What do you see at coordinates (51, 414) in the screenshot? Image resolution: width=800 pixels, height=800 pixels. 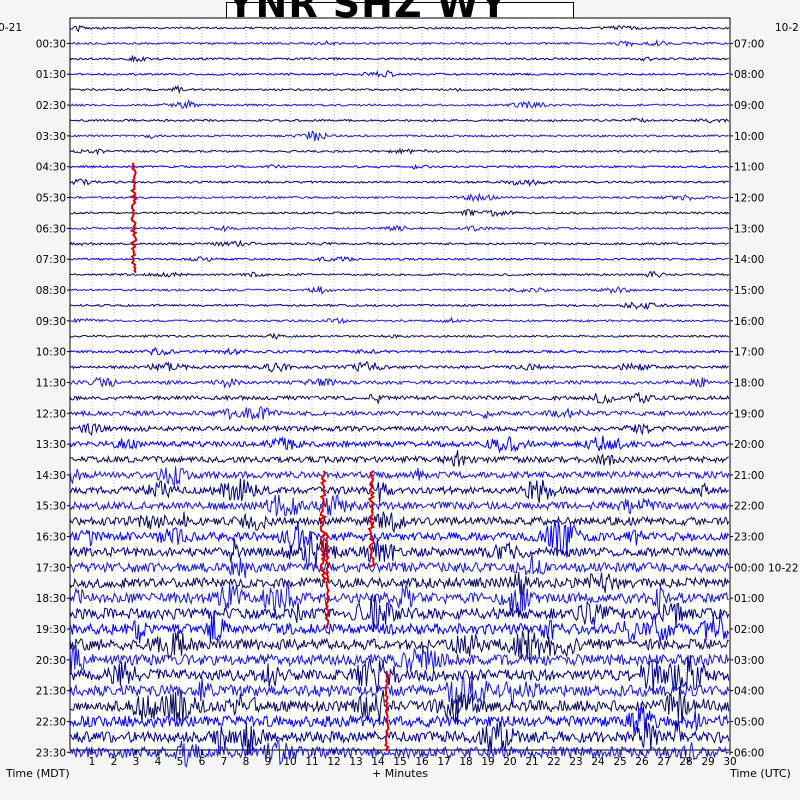 I see `left-time-label: 12:30` at bounding box center [51, 414].